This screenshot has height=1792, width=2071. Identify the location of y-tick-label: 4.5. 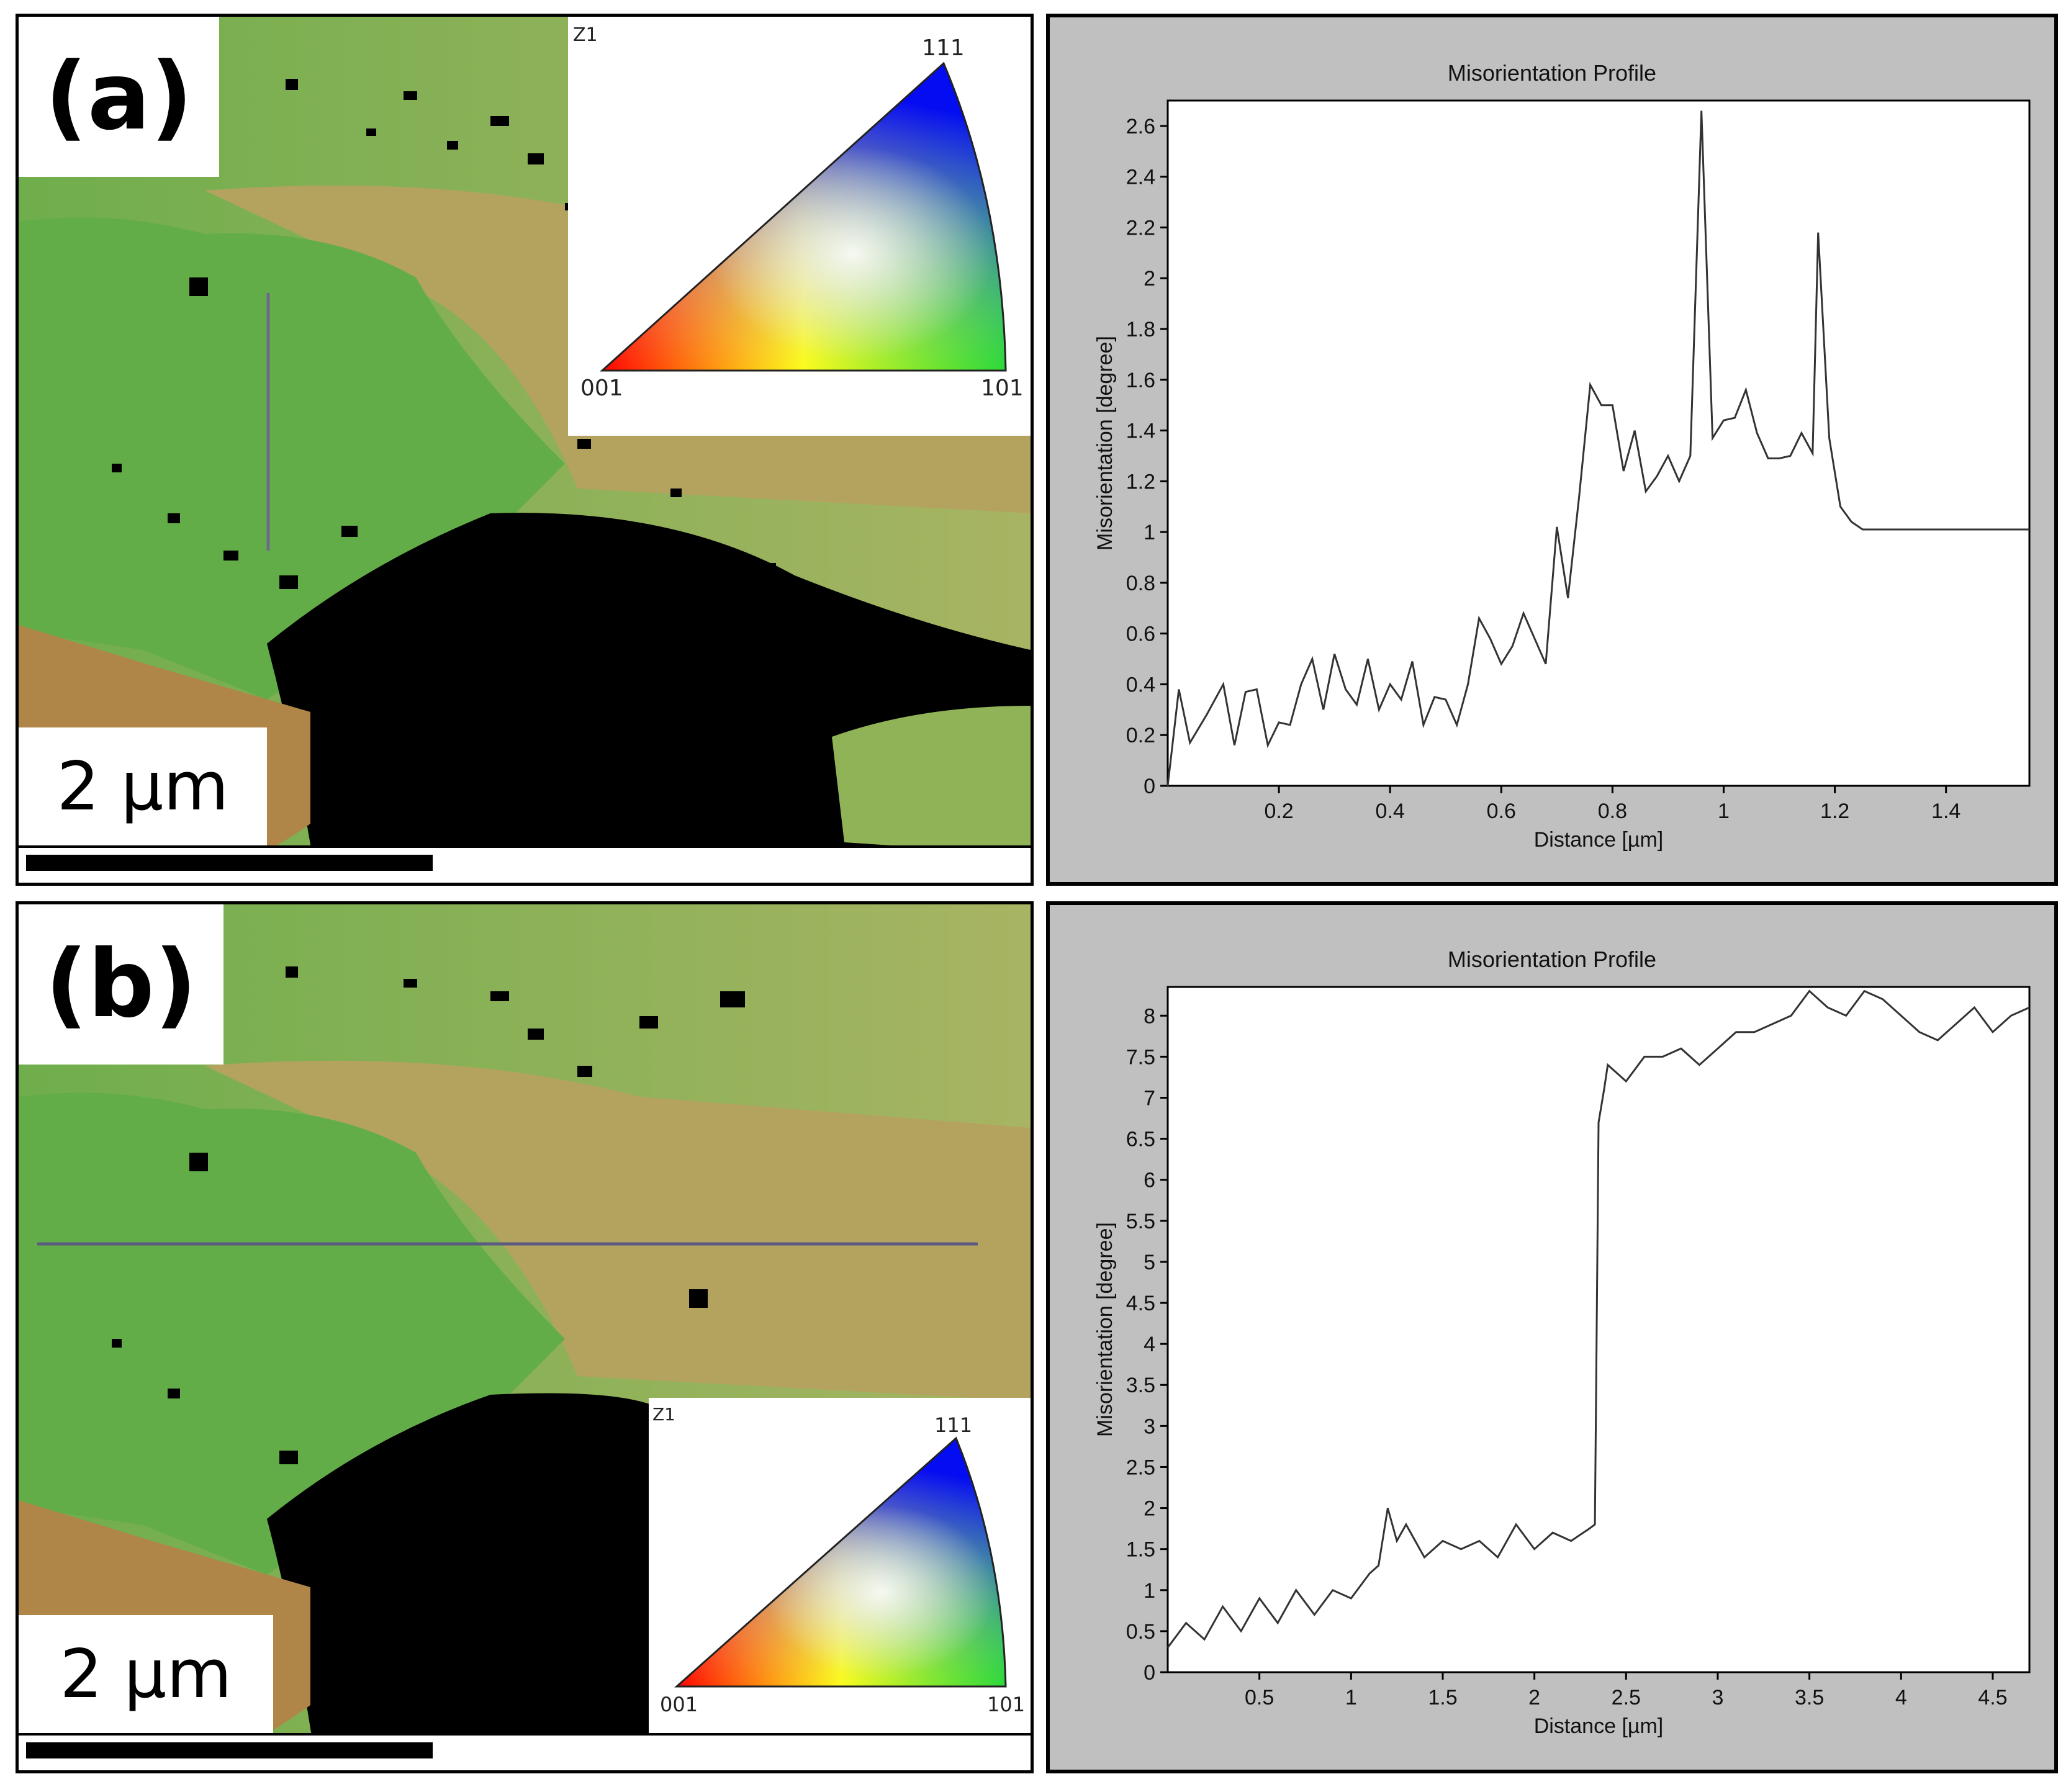
(1140, 1303).